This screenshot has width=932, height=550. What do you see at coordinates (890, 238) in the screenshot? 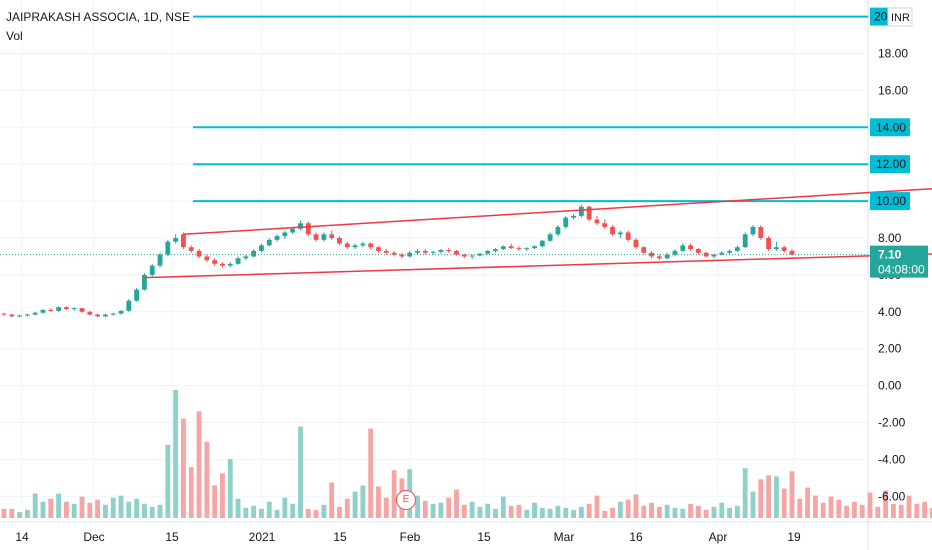
I see `y-tick-label: 8.00` at bounding box center [890, 238].